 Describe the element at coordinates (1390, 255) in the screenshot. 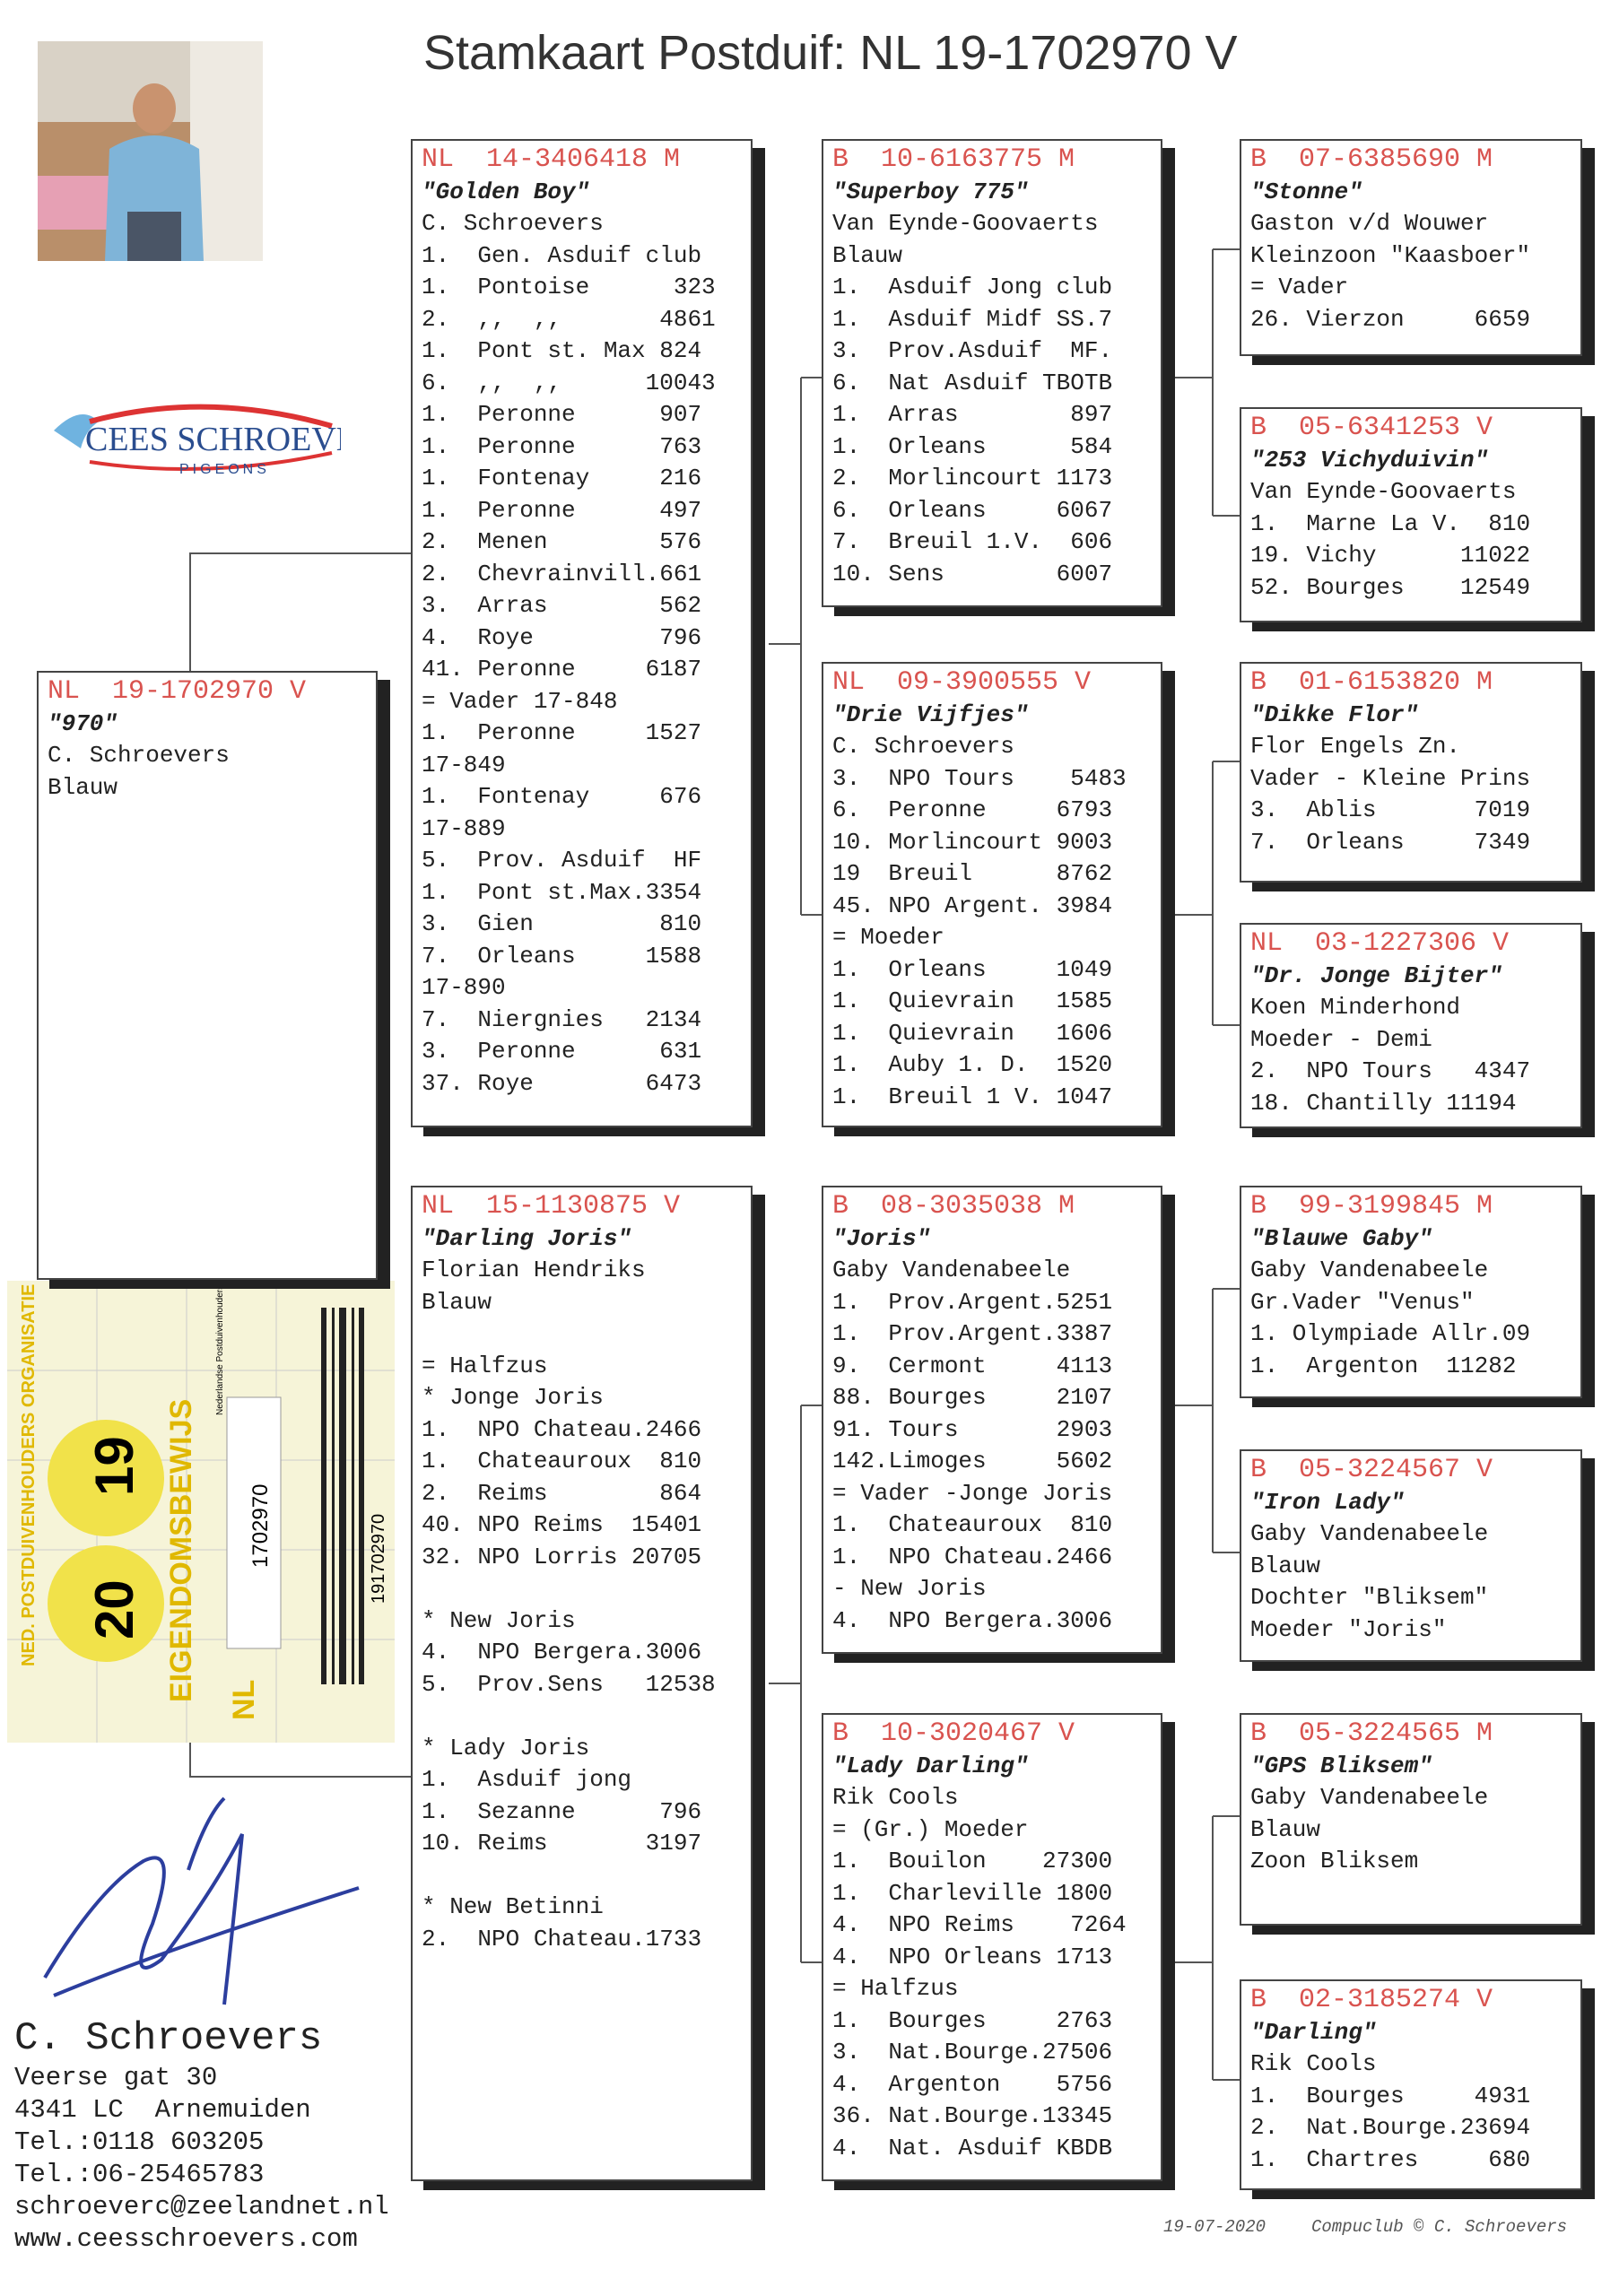

I see `pedigree-line: Kleinzoon "Kaasboer"` at that location.